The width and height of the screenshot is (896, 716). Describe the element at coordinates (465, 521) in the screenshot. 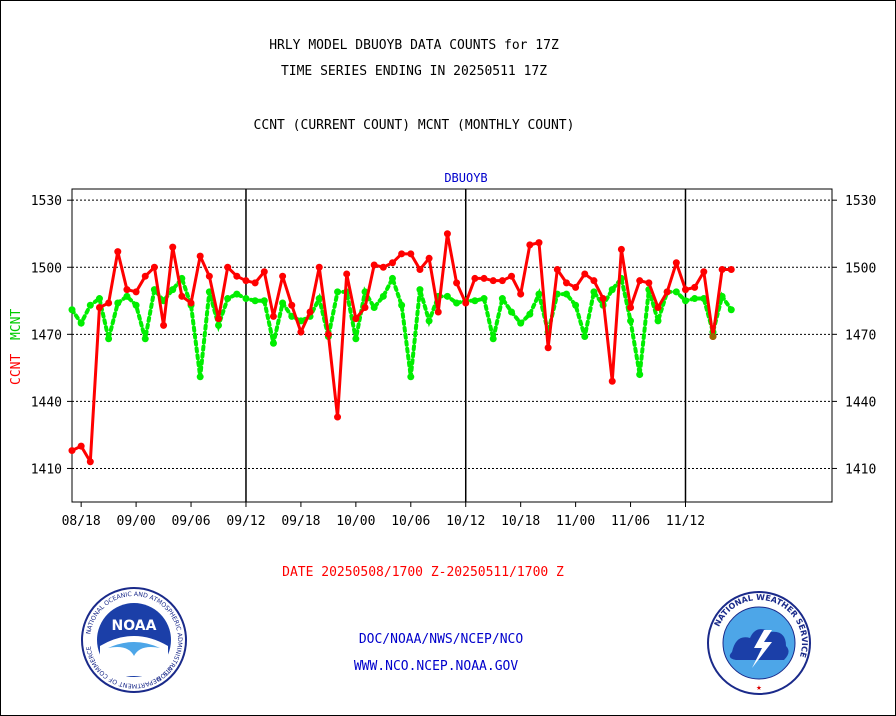

I see `x-tick-label: 10/12` at that location.